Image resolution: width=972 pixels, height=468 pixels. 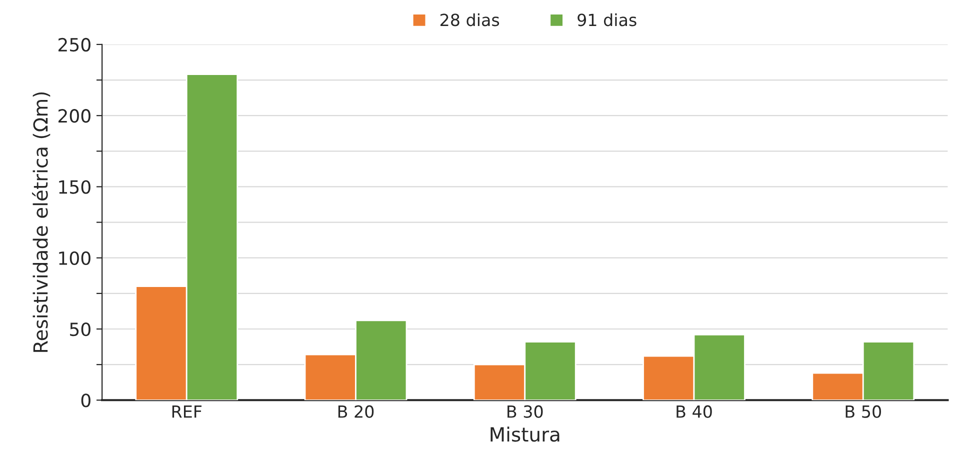 What do you see at coordinates (74, 116) in the screenshot?
I see `y-tick-label: 200` at bounding box center [74, 116].